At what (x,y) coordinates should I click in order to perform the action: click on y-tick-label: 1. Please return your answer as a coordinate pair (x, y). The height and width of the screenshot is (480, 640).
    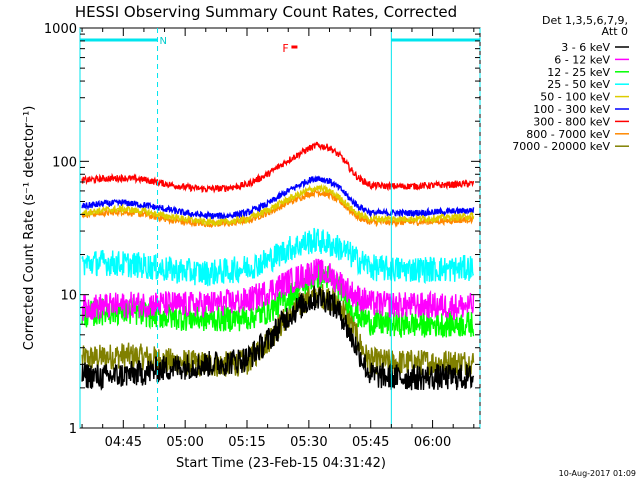
    Looking at the image, I should click on (73, 429).